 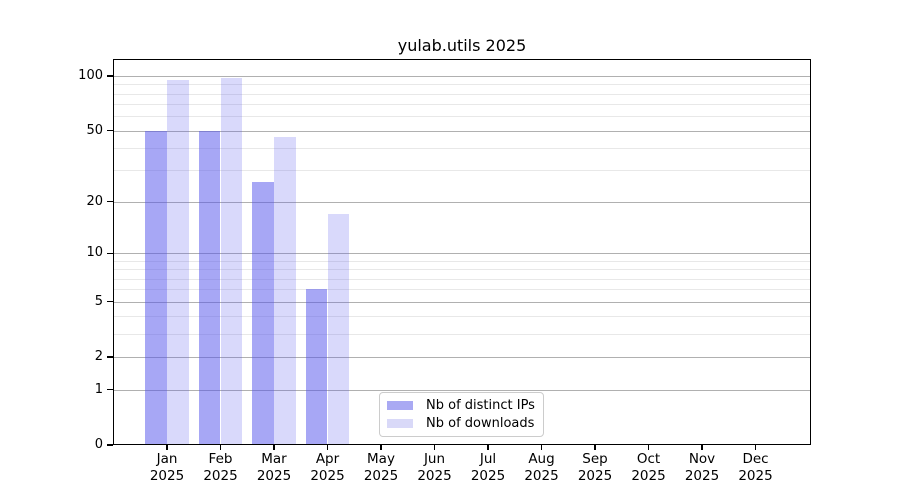 I want to click on x-tick-mark-nov, so click(x=702, y=447).